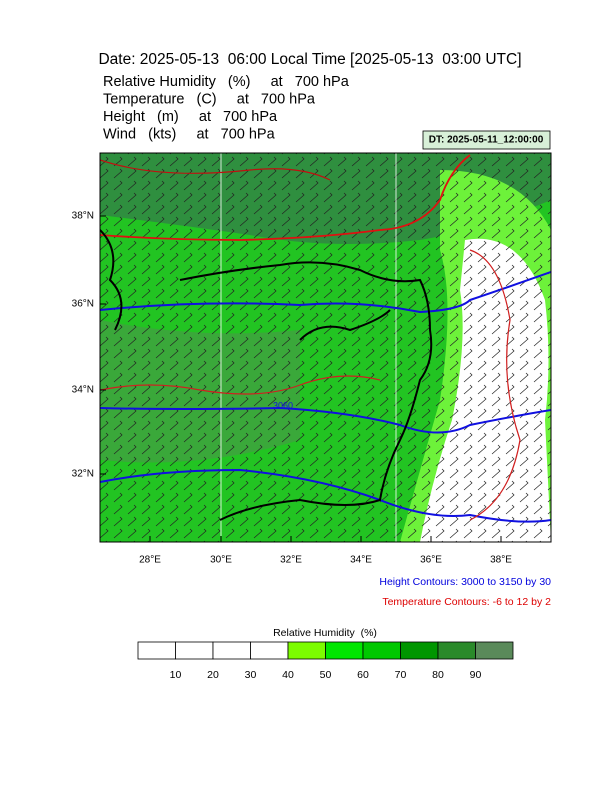  What do you see at coordinates (431, 560) in the screenshot?
I see `x-tick-label: 36°E` at bounding box center [431, 560].